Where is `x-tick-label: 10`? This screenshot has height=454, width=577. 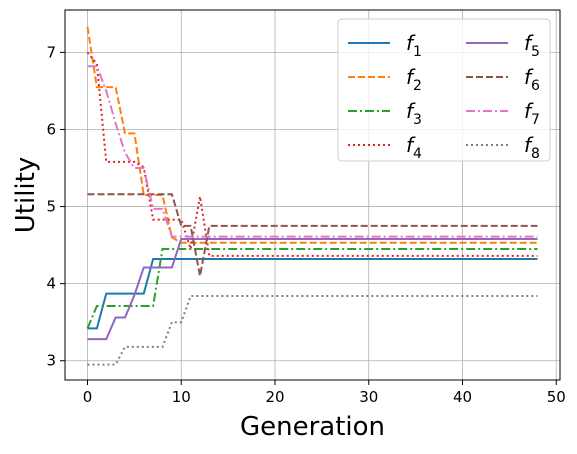
x-tick-label: 10 is located at coordinates (181, 397).